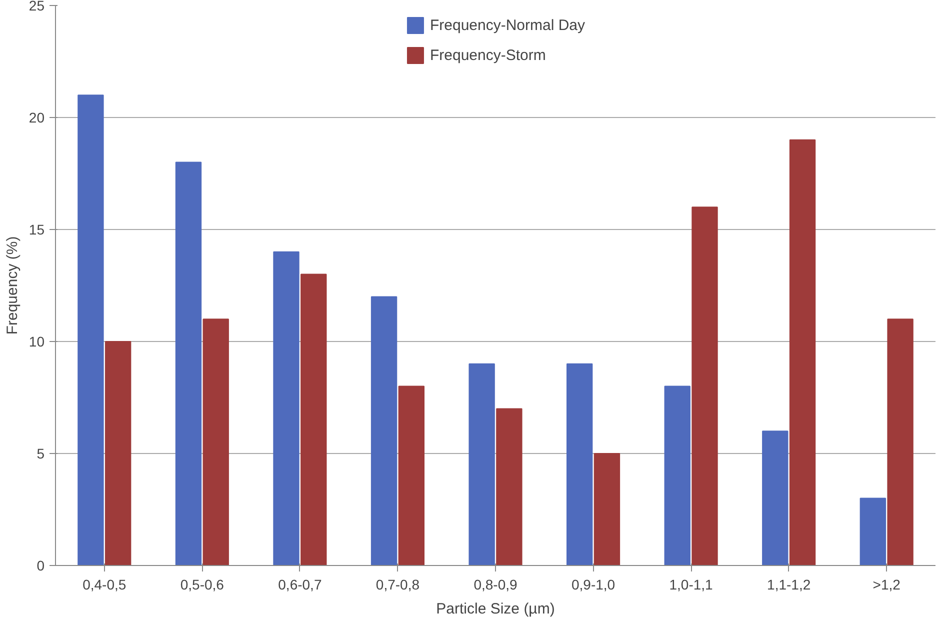 This screenshot has width=950, height=630. Describe the element at coordinates (691, 584) in the screenshot. I see `x-tick-label: 1,0-1,1` at that location.